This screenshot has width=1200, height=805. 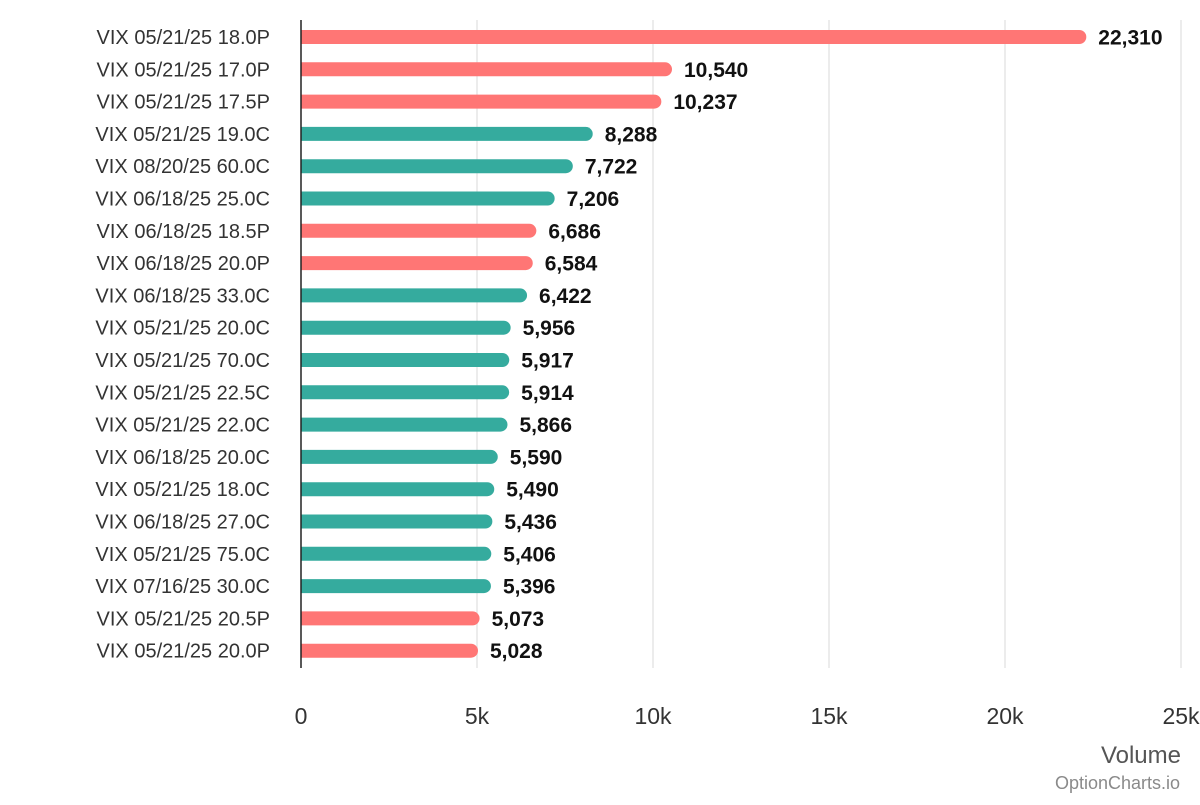 I want to click on category-label: VIX 06/18/25 20.0C, so click(x=182, y=458).